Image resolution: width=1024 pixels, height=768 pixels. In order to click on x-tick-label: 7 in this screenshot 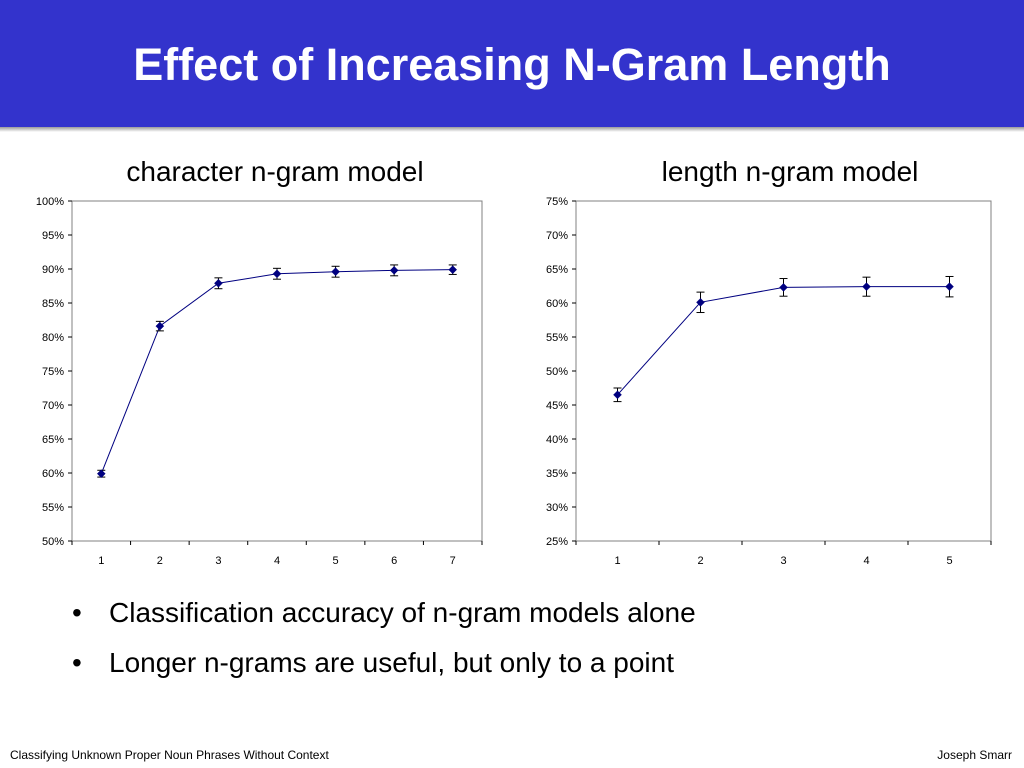, I will do `click(453, 561)`.